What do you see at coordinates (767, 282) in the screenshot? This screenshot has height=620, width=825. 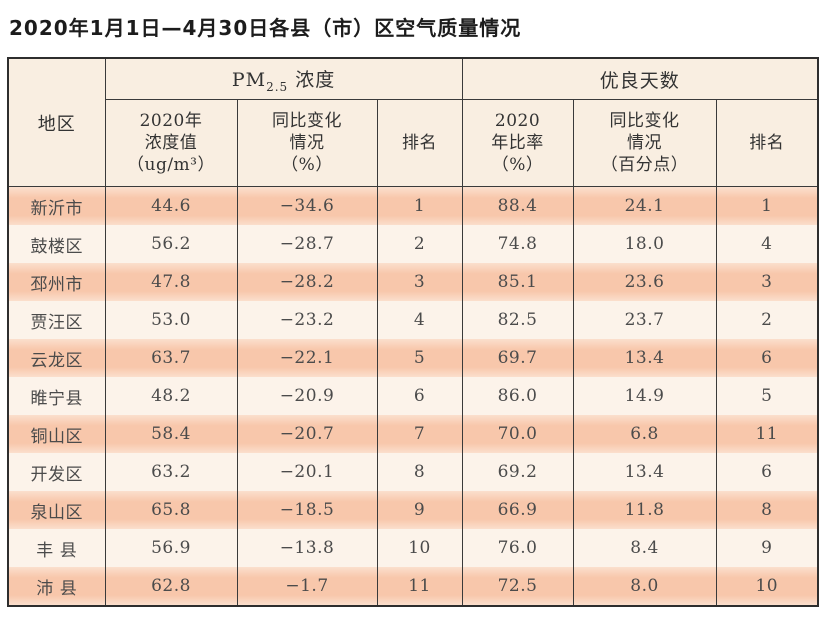 I see `cell-rate-rank: 3` at bounding box center [767, 282].